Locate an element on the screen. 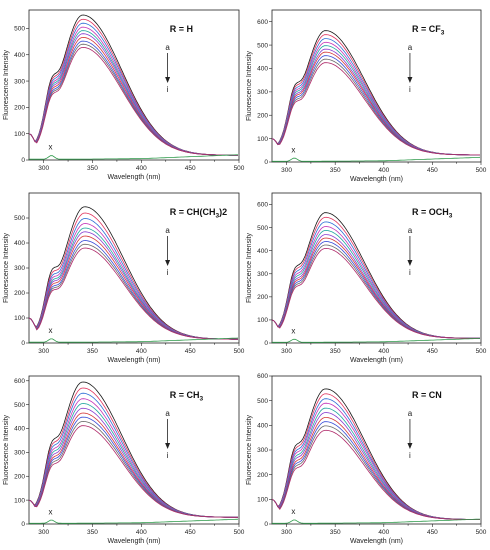 The image size is (490, 550). y-tick-label: 600 is located at coordinates (262, 376).